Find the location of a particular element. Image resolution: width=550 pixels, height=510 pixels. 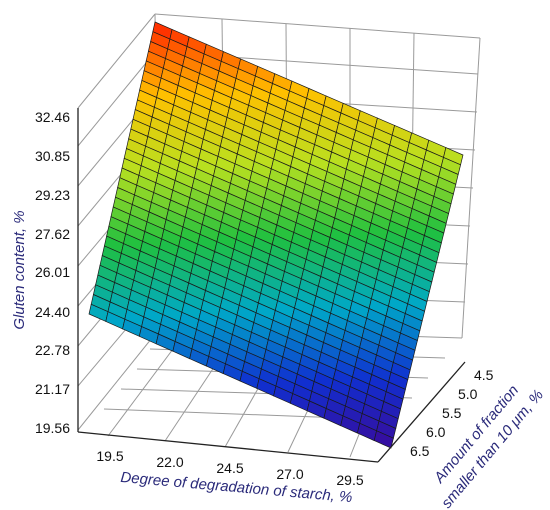

x-tick-label: 22.0 is located at coordinates (169, 462).